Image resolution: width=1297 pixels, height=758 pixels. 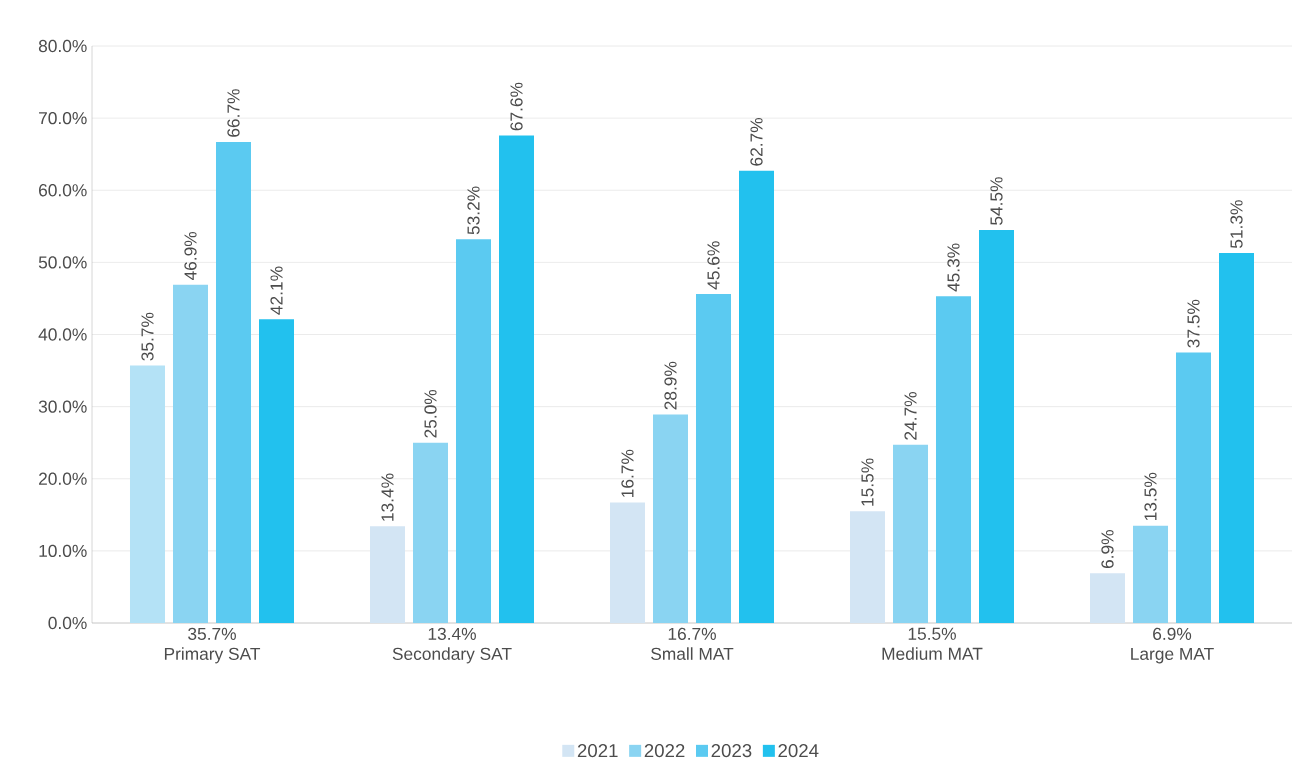 What do you see at coordinates (597, 750) in the screenshot?
I see `legend-label: 2021` at bounding box center [597, 750].